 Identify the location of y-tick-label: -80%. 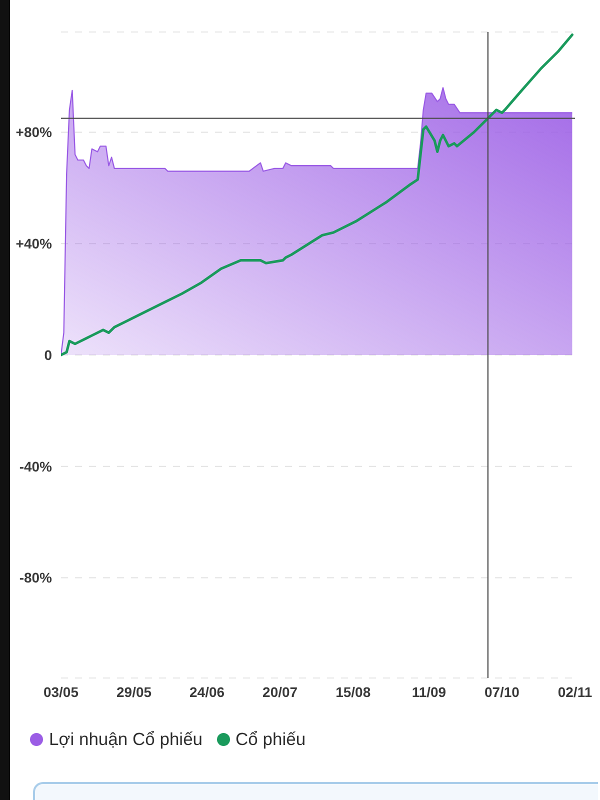
(36, 578).